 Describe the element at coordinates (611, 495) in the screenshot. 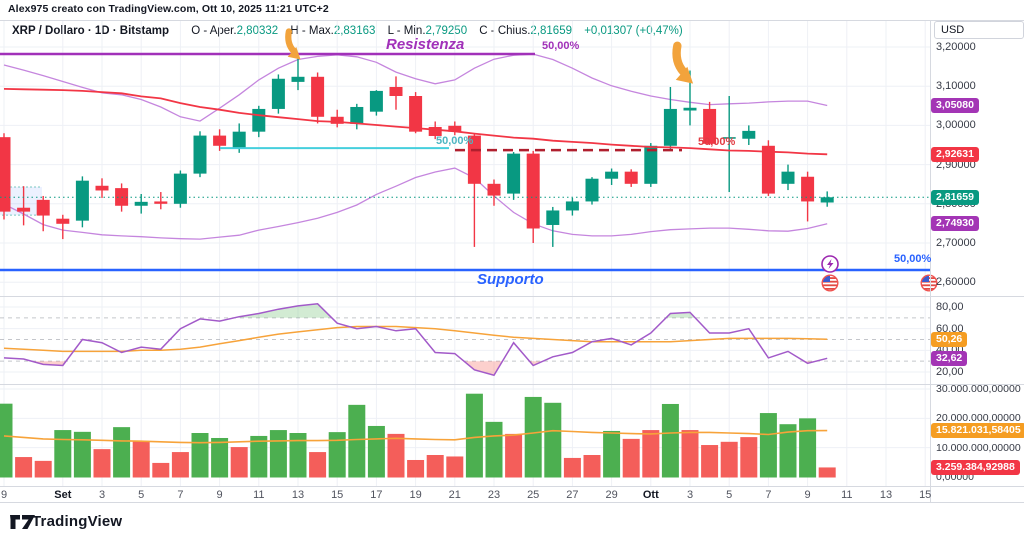

I see `time-axis-label: 29` at that location.